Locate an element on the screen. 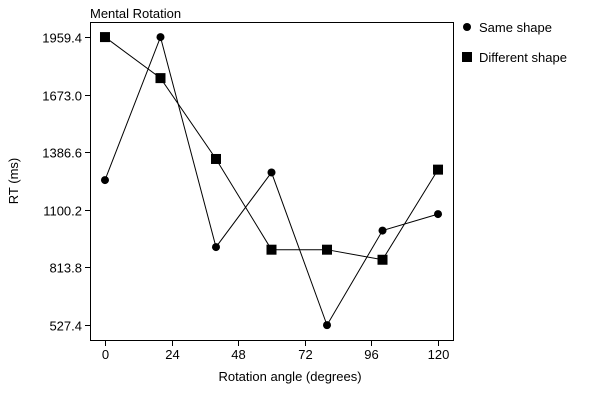 The width and height of the screenshot is (600, 405). x-tick-label: 24 is located at coordinates (172, 354).